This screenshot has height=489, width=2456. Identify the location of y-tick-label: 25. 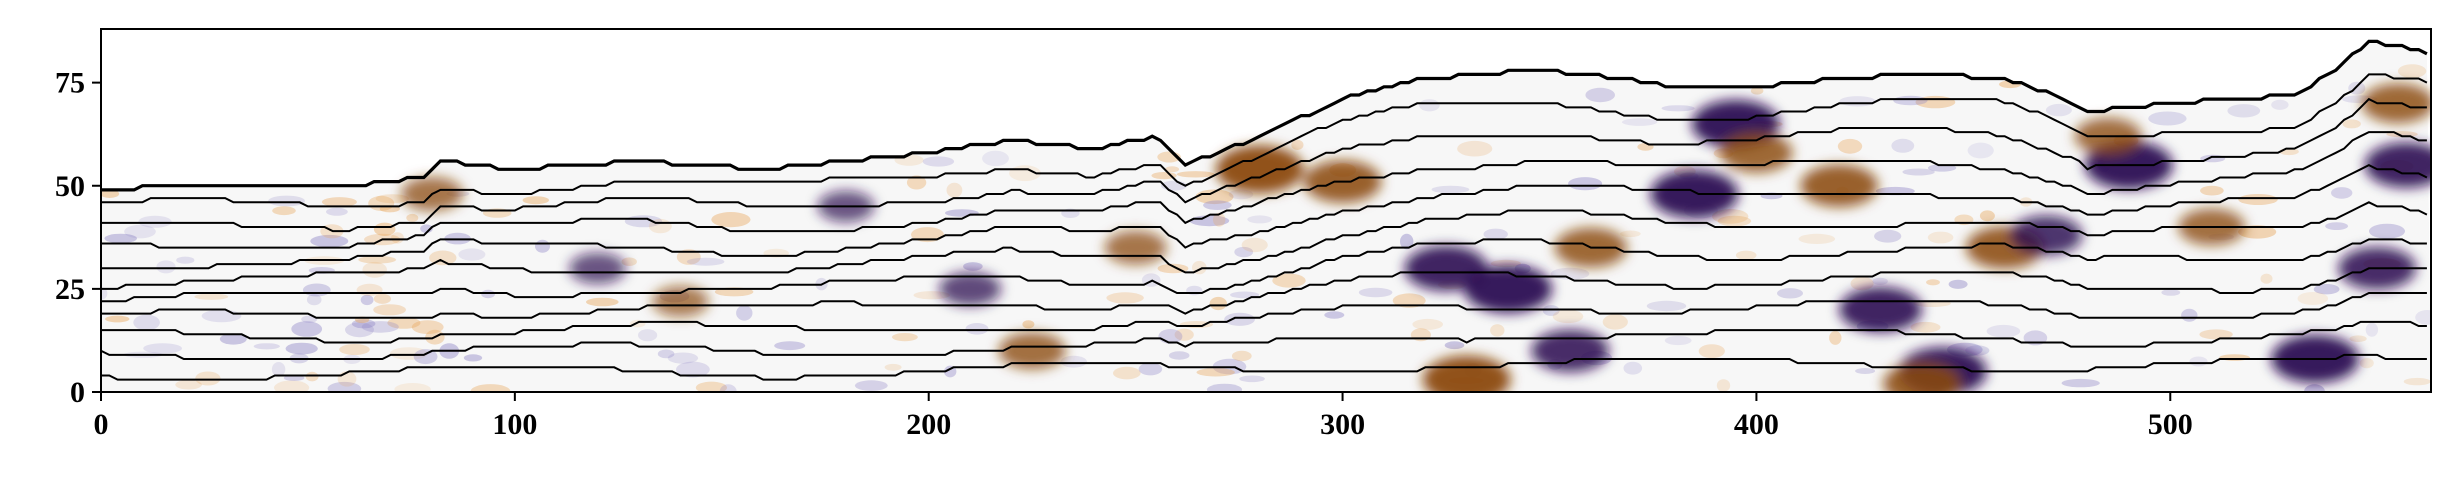
(70, 289).